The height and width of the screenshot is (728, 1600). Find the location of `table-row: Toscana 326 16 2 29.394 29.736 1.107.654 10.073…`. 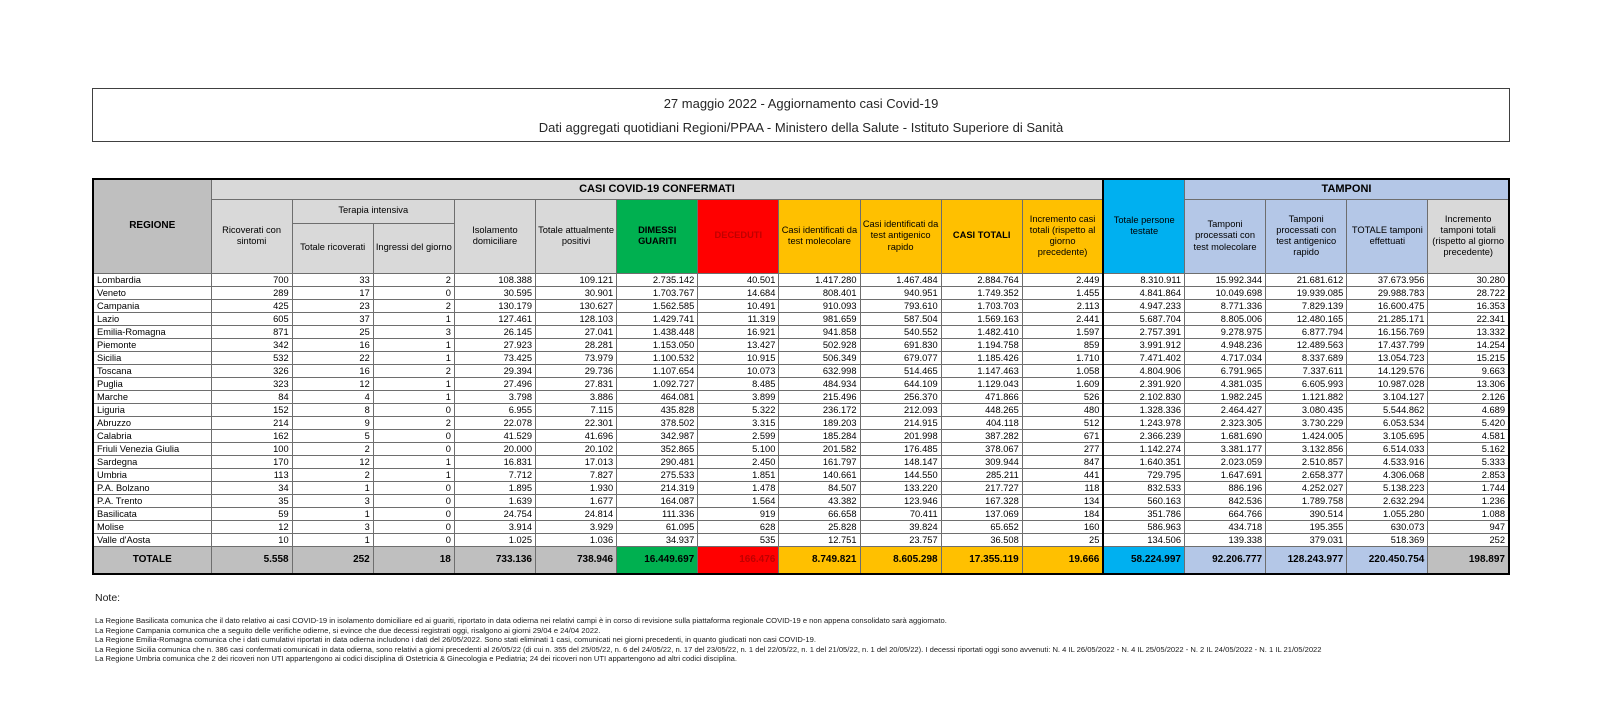

table-row: Toscana 326 16 2 29.394 29.736 1.107.654 10.073… is located at coordinates (801, 370).